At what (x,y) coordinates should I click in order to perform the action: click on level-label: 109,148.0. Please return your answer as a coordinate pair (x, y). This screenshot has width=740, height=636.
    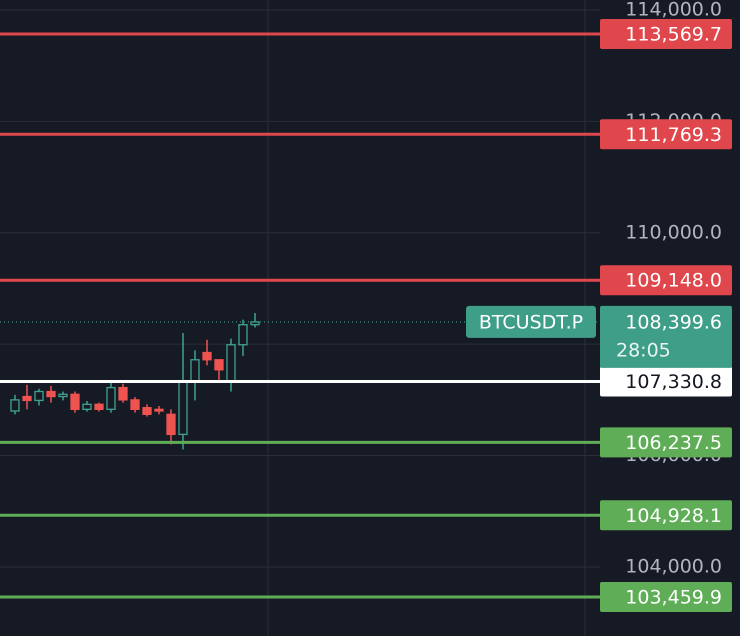
    Looking at the image, I should click on (673, 281).